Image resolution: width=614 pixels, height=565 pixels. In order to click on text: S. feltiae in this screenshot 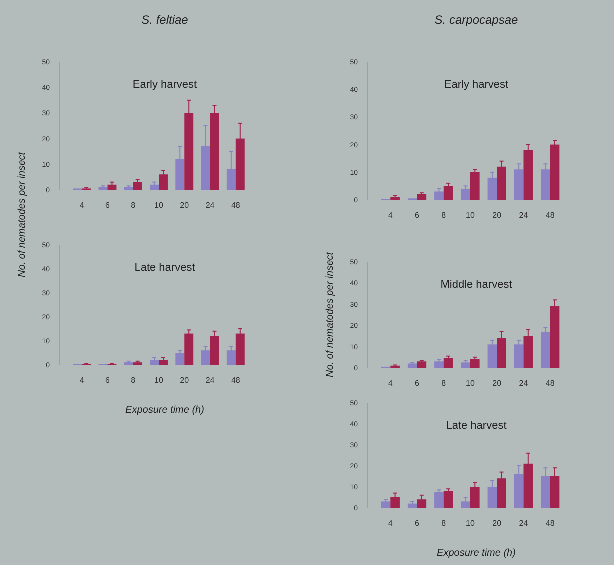, I will do `click(165, 20)`.